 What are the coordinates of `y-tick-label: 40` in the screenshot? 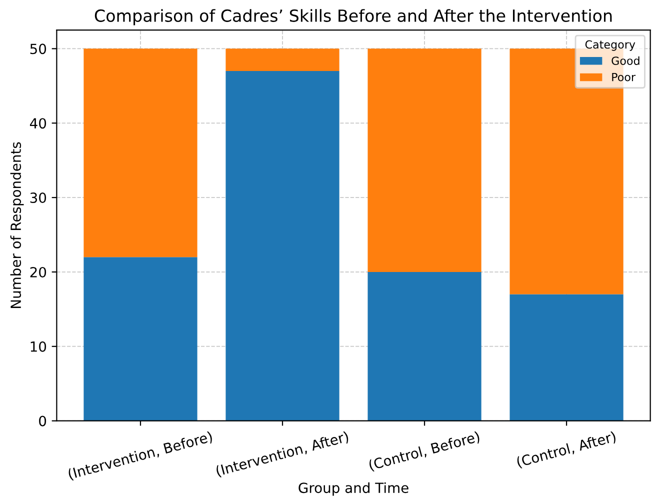 It's located at (38, 123).